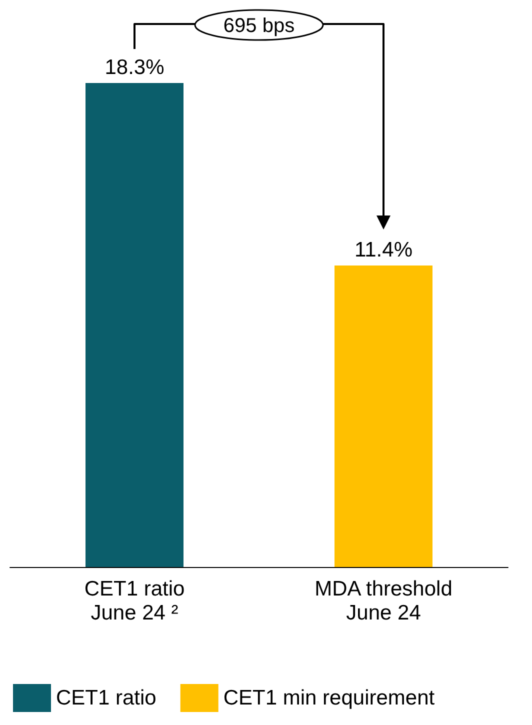  I want to click on x-tick-label: CET1 ratio June 24 ², so click(134, 601).